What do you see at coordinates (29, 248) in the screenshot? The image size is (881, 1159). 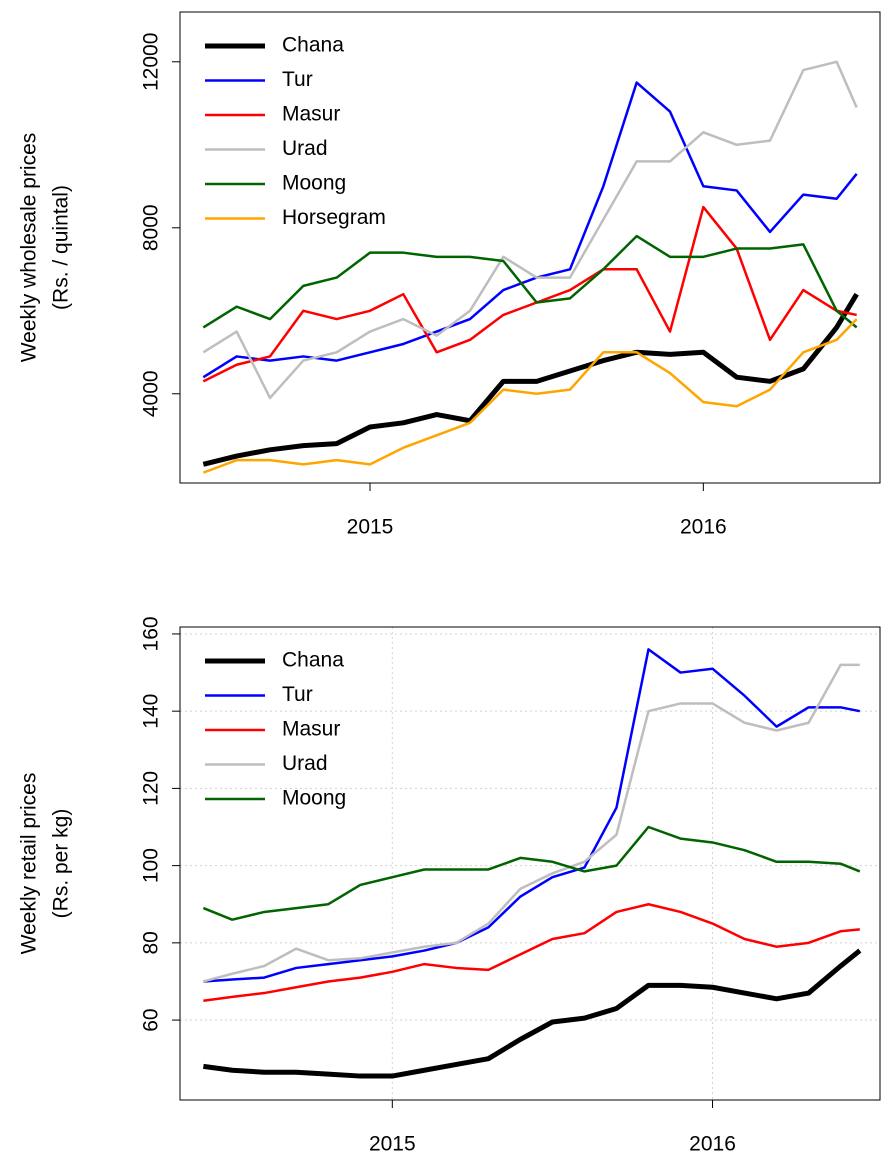 I see `y-axis-title: Weekly wholesale prices` at bounding box center [29, 248].